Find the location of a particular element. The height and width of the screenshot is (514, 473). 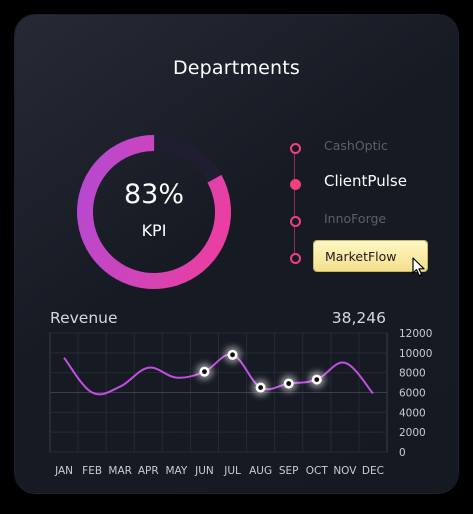

x-tick-label: JAN is located at coordinates (63, 471).